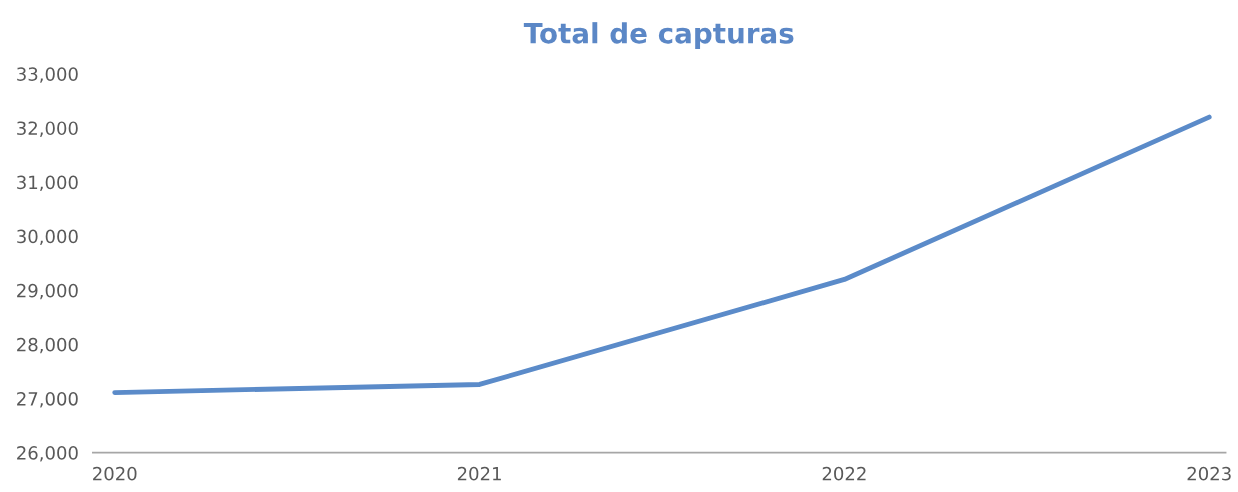  I want to click on y-tick-label: 31,000, so click(47, 183).